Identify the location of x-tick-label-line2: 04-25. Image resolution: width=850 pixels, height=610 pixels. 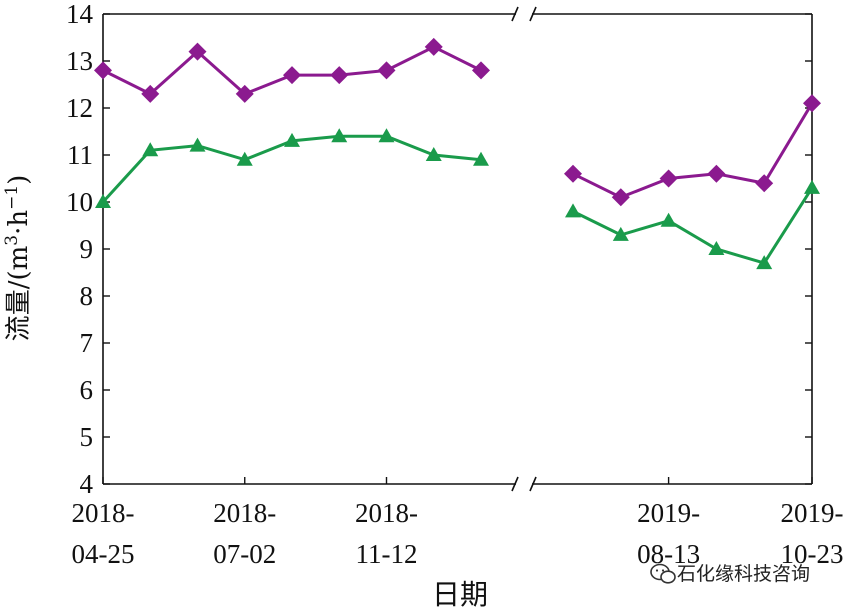
(103, 554).